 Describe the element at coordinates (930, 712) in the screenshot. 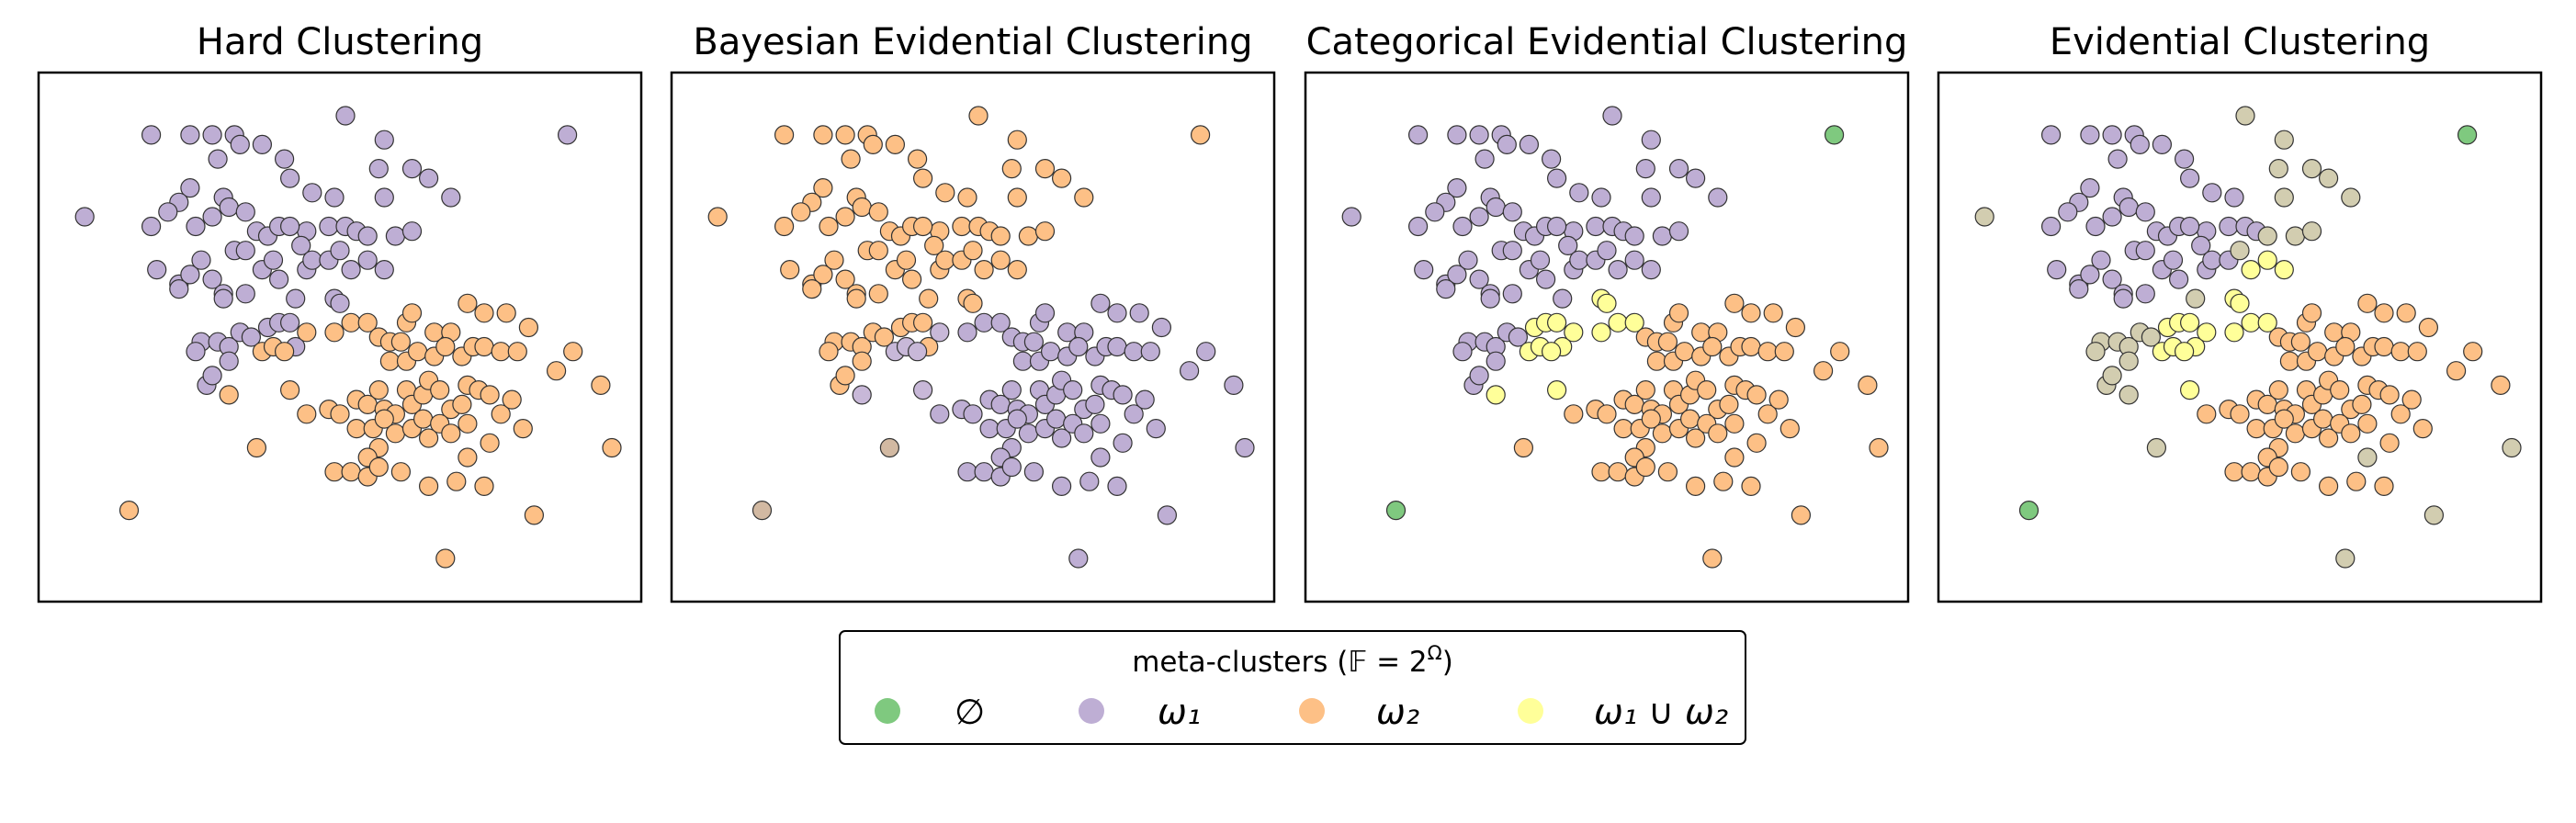

I see `legend-entry-empty: ∅` at that location.